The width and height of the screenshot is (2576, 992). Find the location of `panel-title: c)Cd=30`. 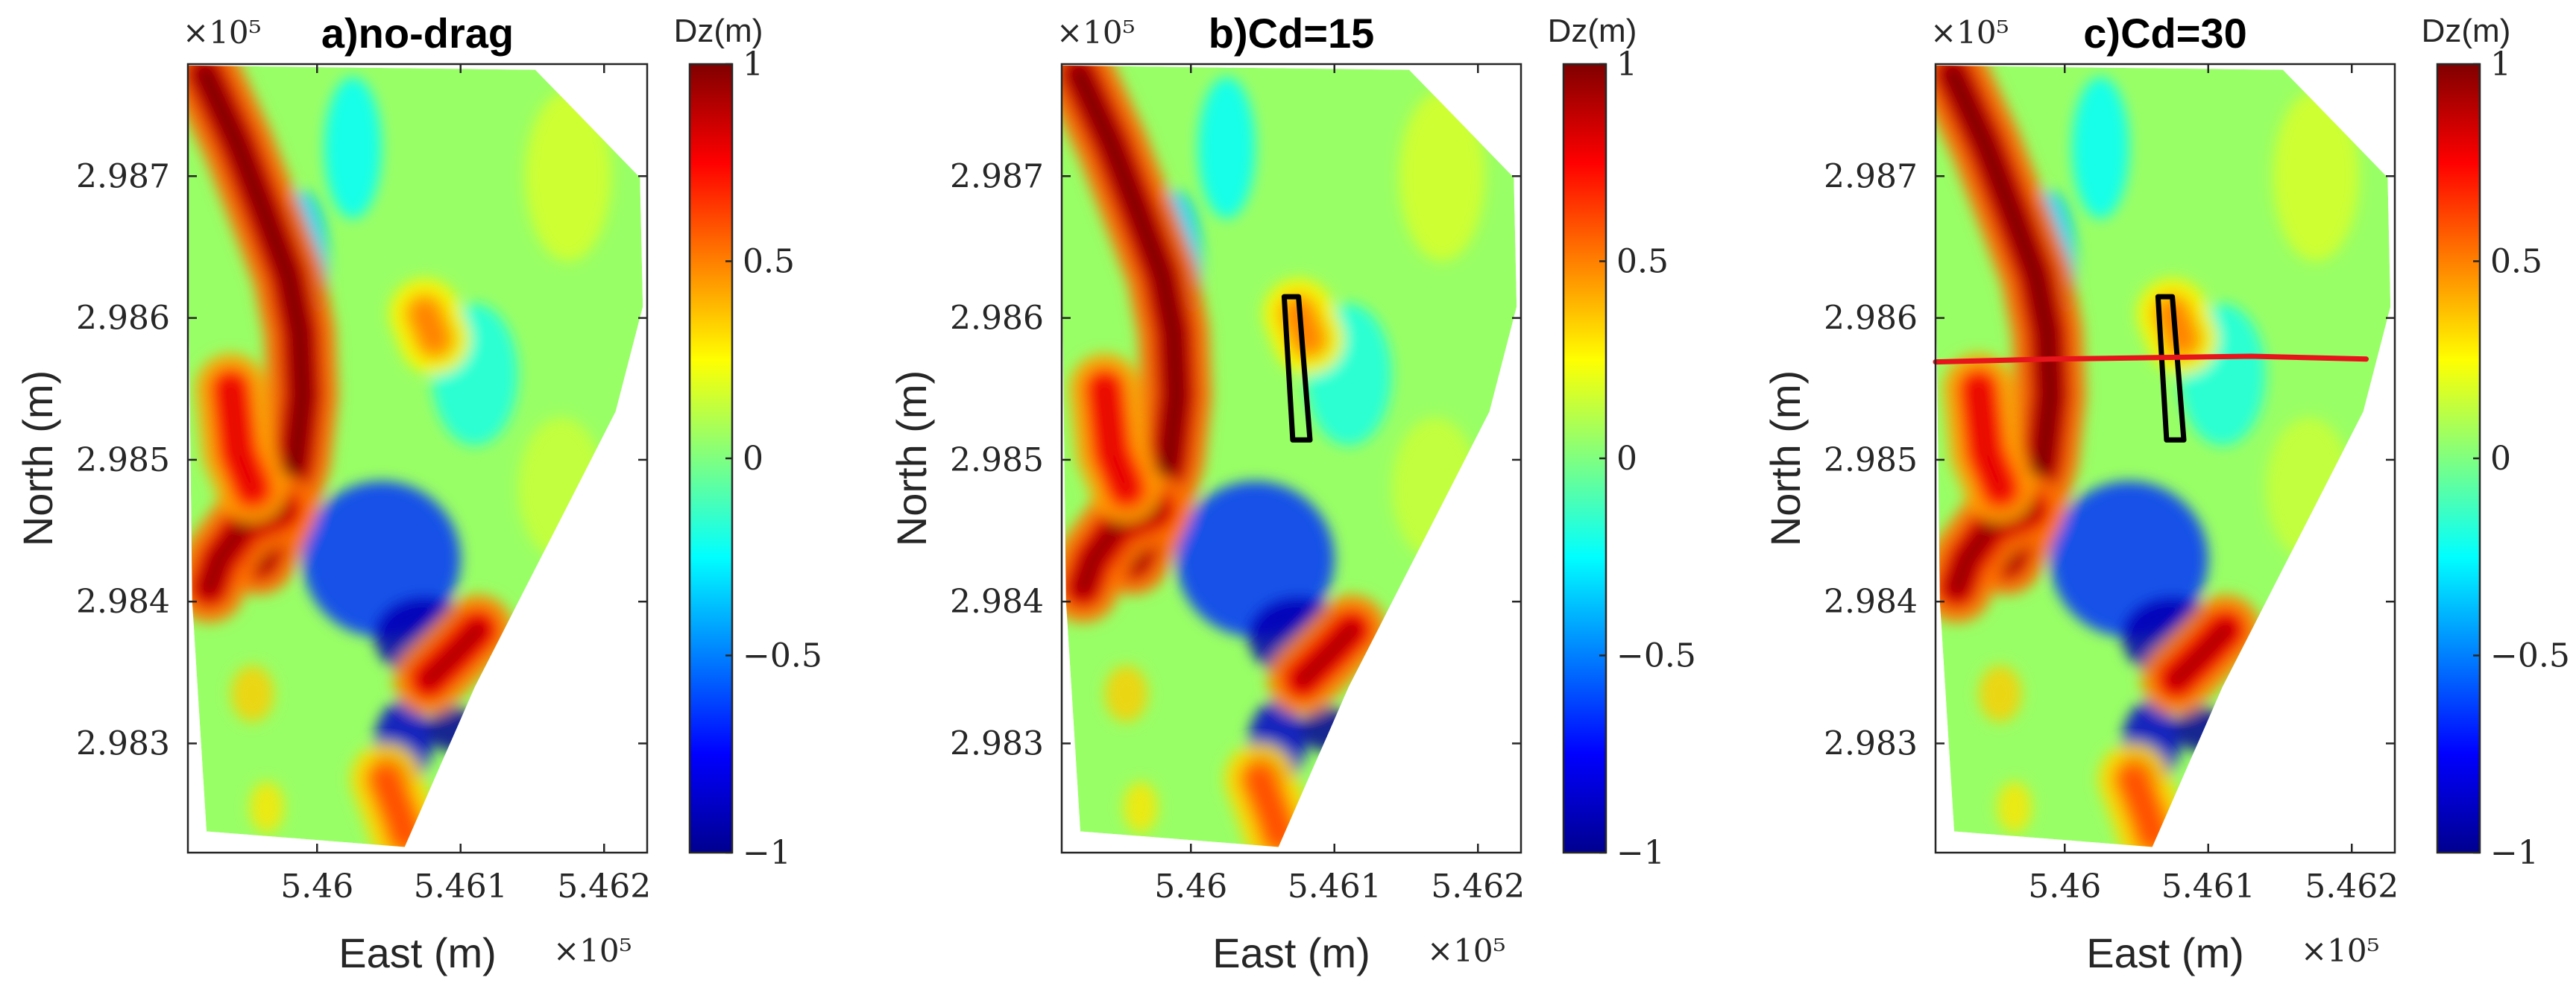

panel-title: c)Cd=30 is located at coordinates (2164, 33).